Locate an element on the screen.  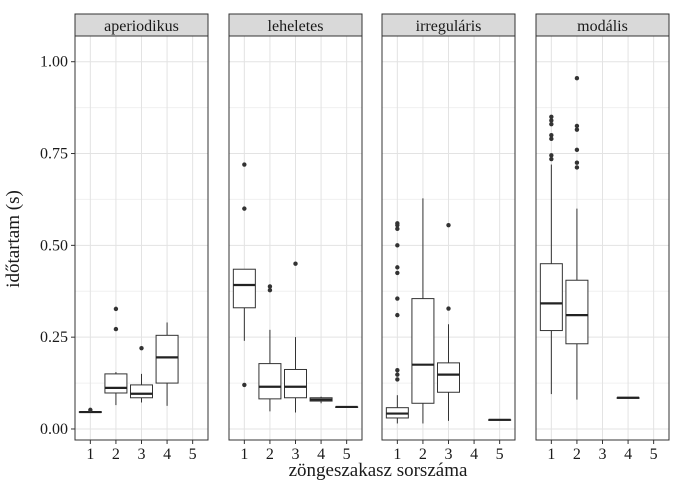
y-axis-title: időtartam (s) is located at coordinates (13, 239).